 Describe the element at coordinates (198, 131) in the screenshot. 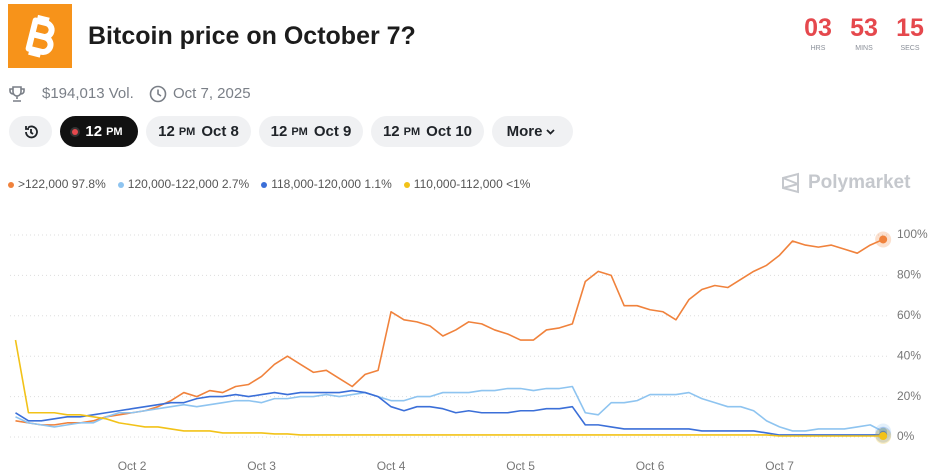

I see `tab: 12 PM Oct 8` at that location.